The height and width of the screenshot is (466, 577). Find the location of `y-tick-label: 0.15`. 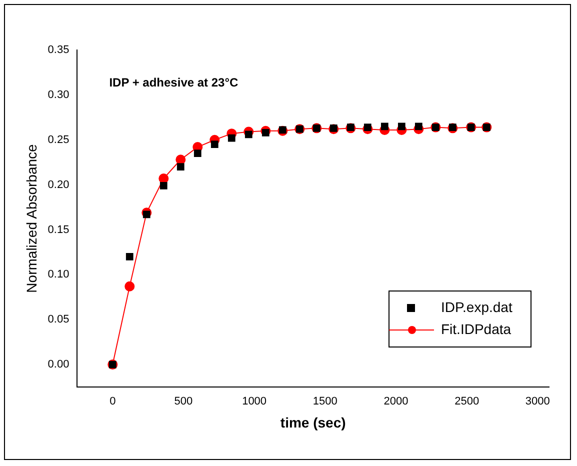

y-tick-label: 0.15 is located at coordinates (59, 230).